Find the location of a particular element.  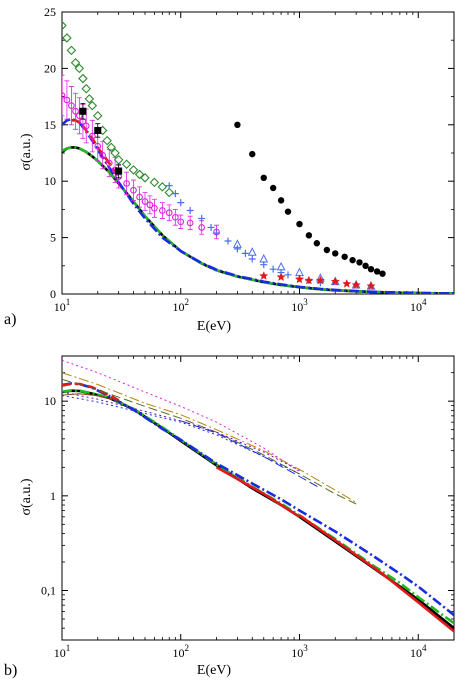

panel-b-y-tick-label: 1 is located at coordinates (53, 496).